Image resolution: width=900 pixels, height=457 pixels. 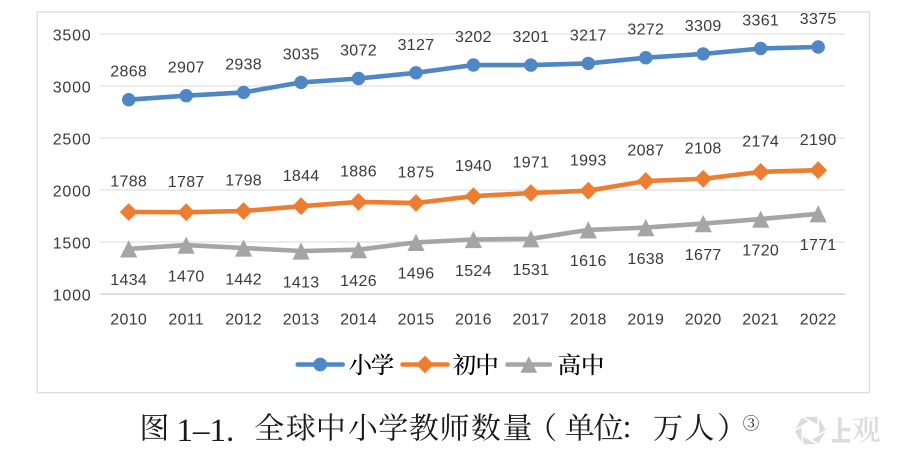 I want to click on svg-text: 1616, so click(x=588, y=261).